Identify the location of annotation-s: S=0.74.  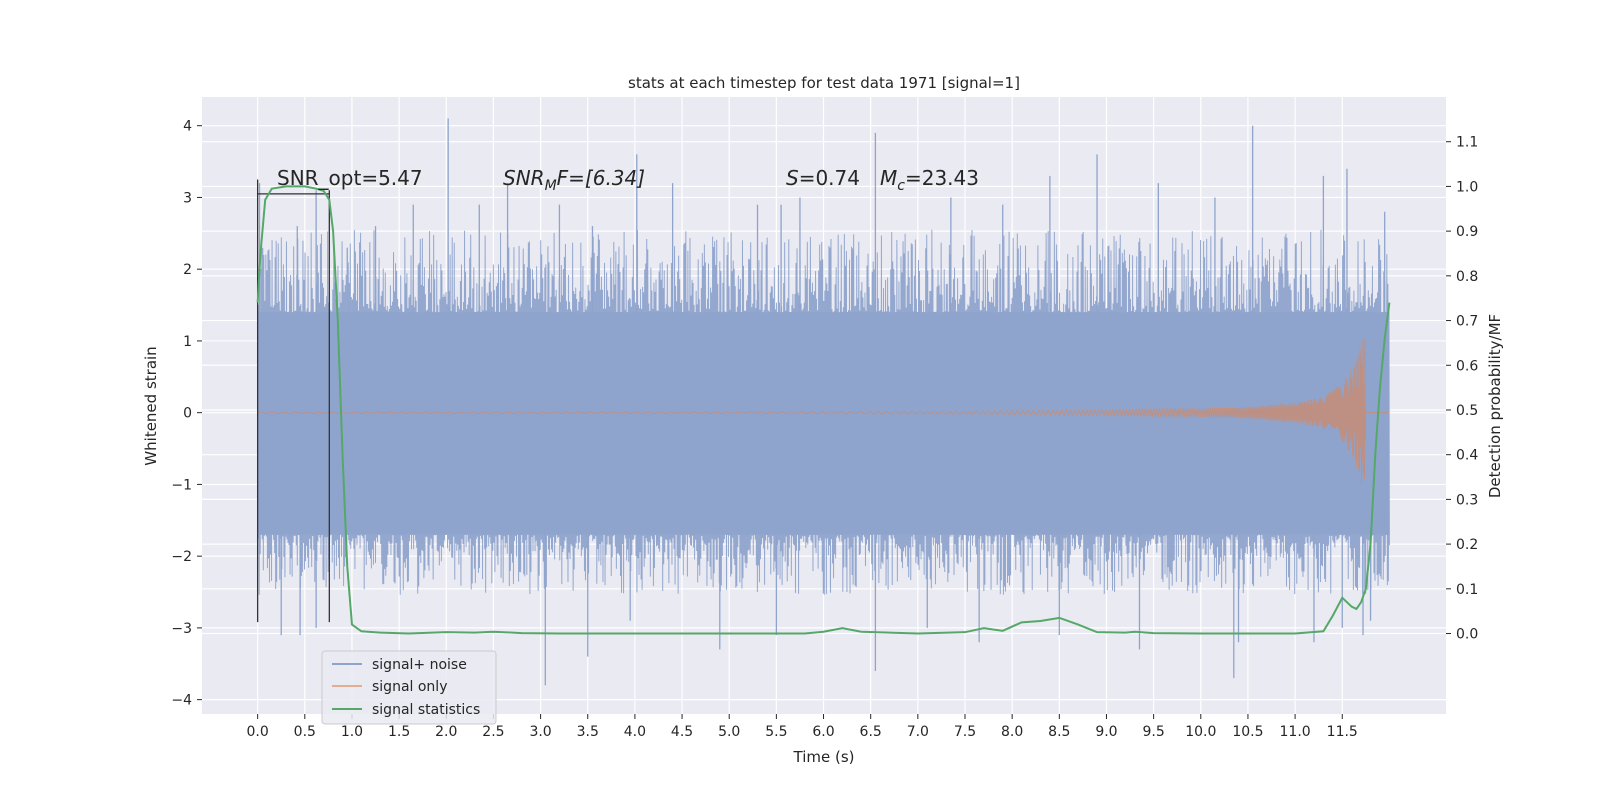
(823, 178).